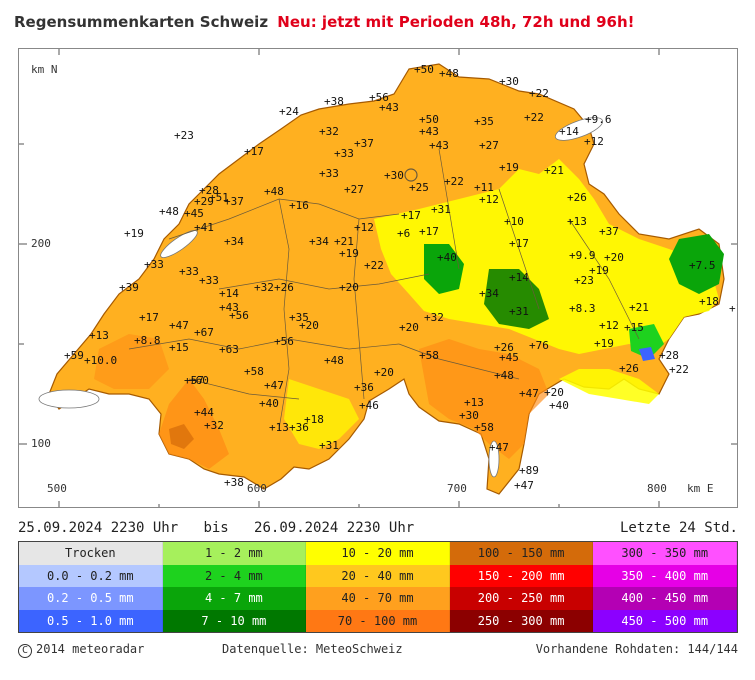  I want to click on lake-maggiore, so click(494, 459).